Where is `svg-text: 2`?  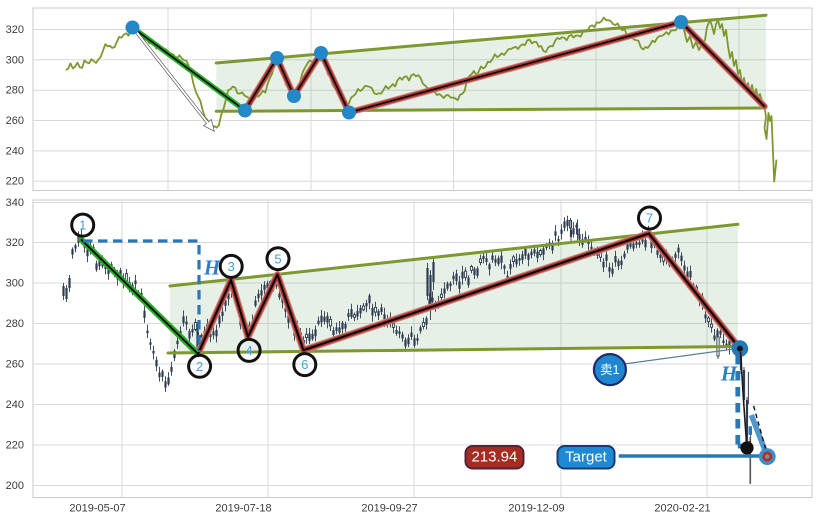
svg-text: 2 is located at coordinates (199, 366).